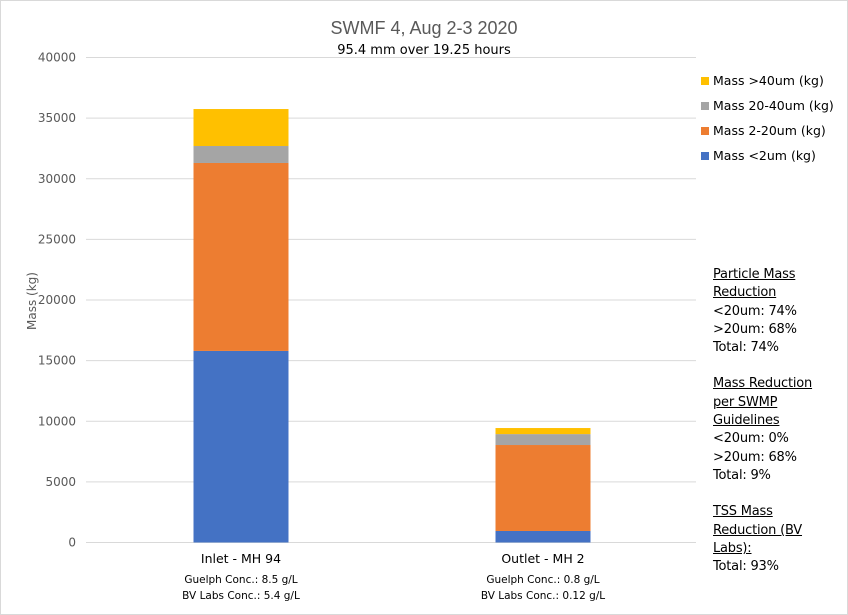 This screenshot has height=615, width=848. I want to click on y-tick-label: 25000, so click(57, 239).